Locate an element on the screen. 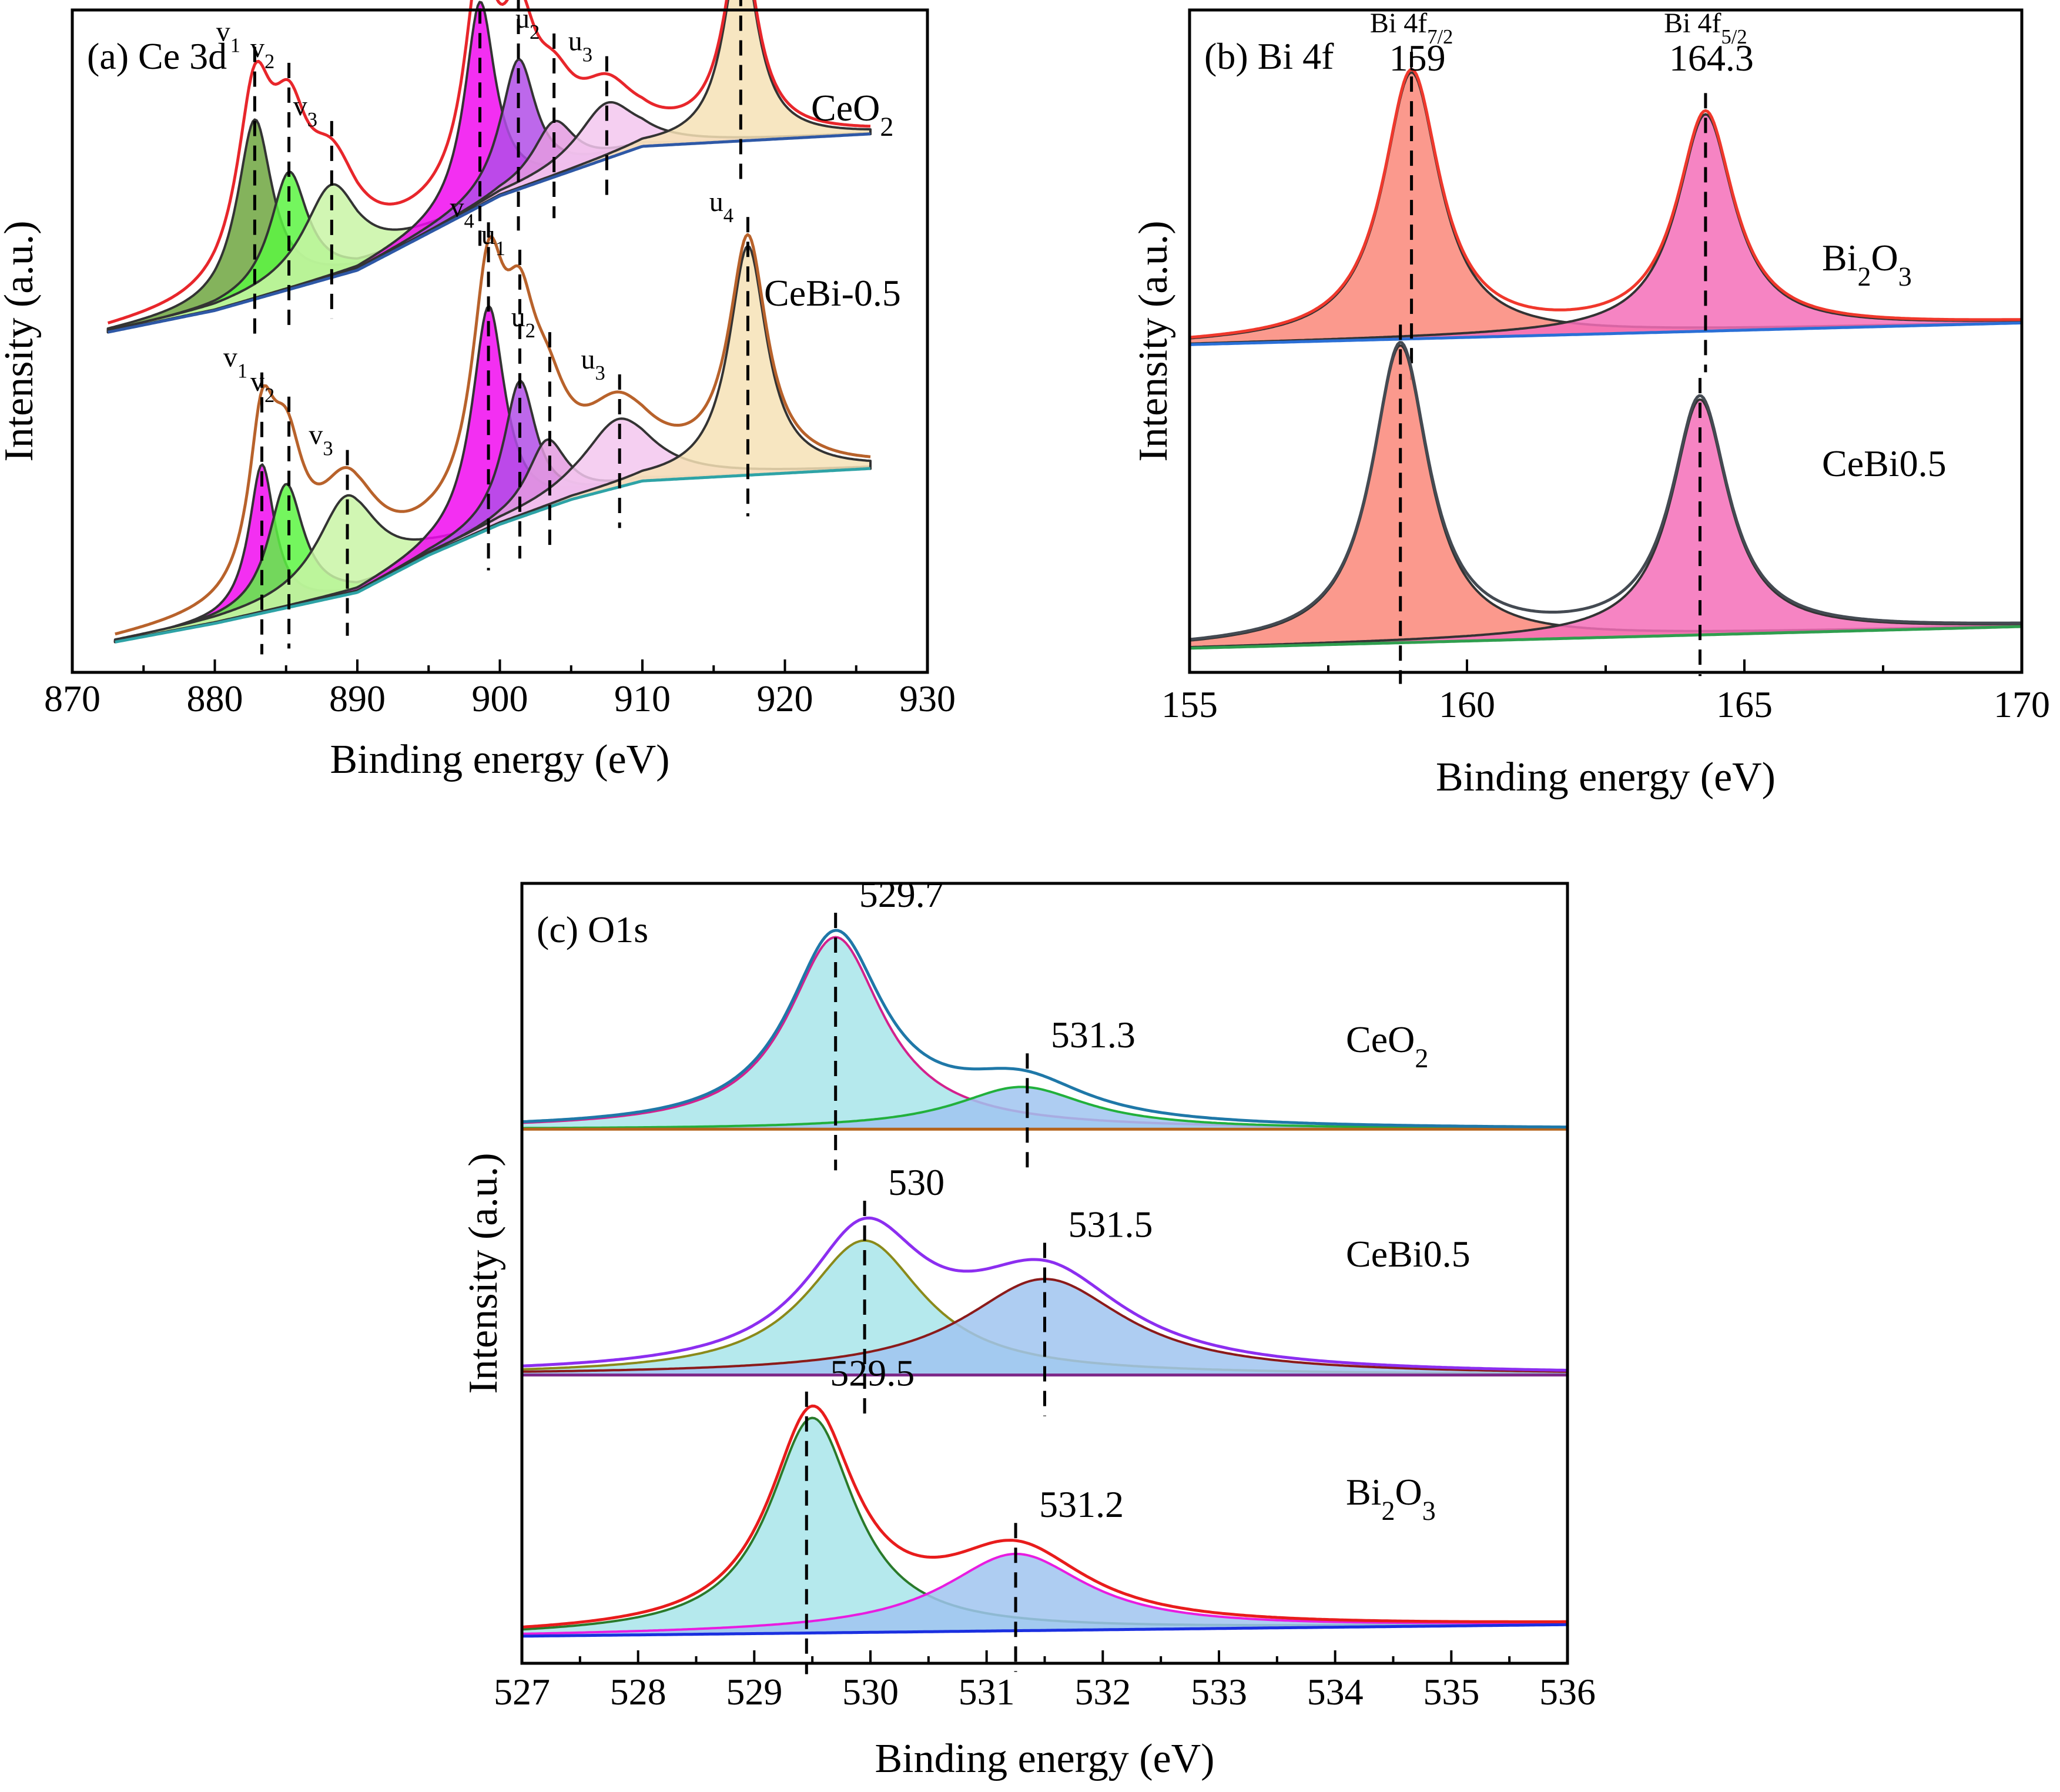  peak-label-v1-CeO2: v1 is located at coordinates (228, 36).